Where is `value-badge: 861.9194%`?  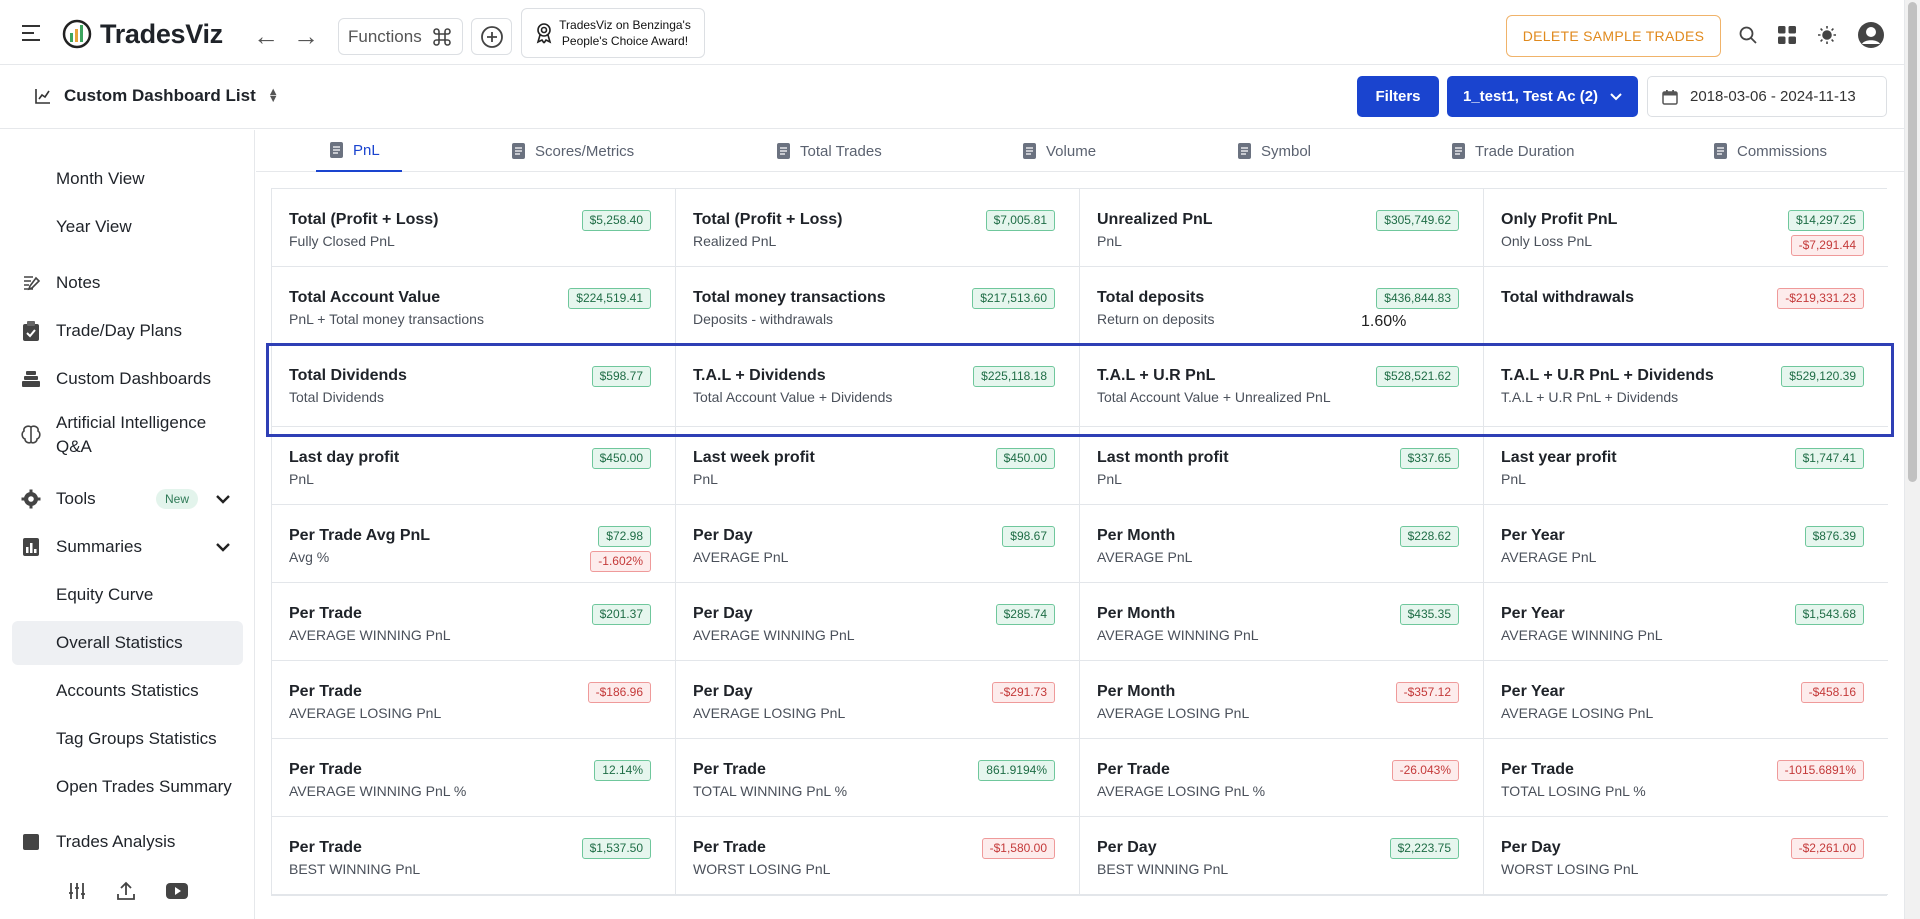
value-badge: 861.9194% is located at coordinates (1016, 770).